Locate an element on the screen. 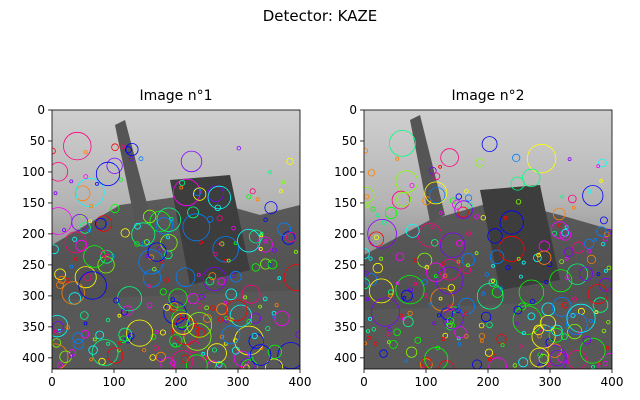 The height and width of the screenshot is (400, 640). x-tick-label: 300 is located at coordinates (238, 382).